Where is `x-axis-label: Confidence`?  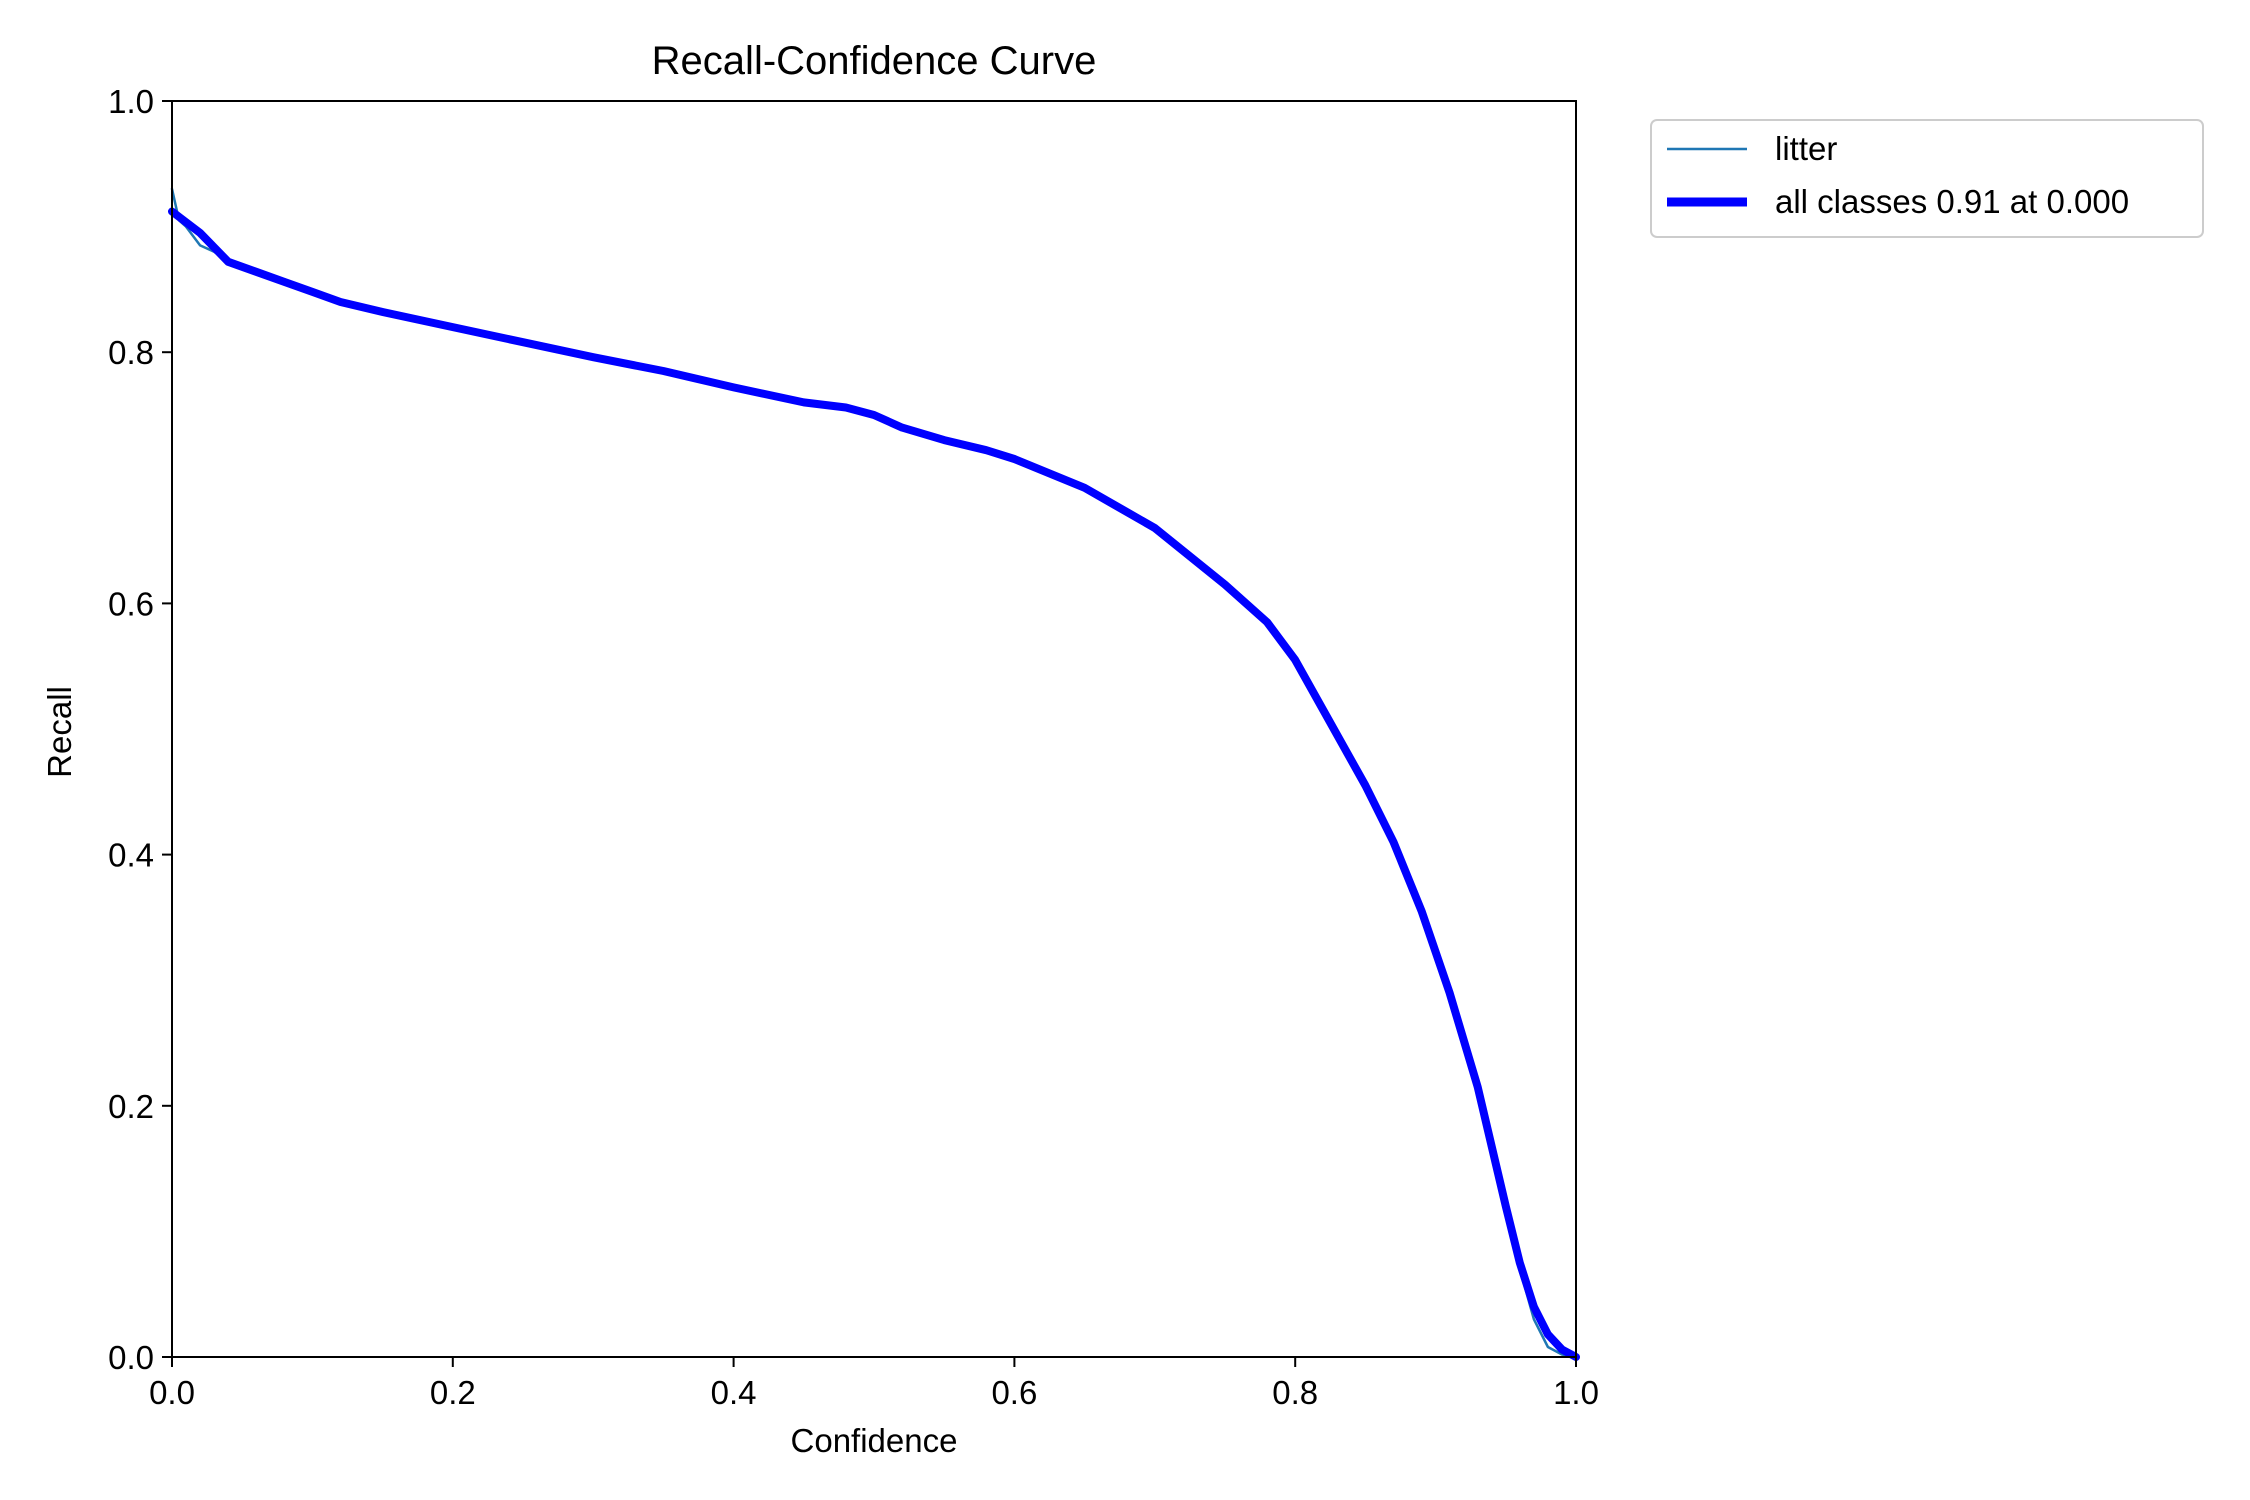 x-axis-label: Confidence is located at coordinates (874, 1440).